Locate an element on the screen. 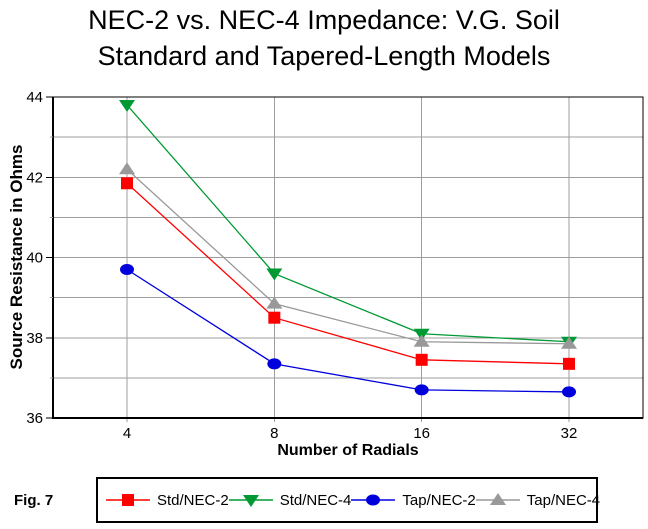 This screenshot has height=529, width=648. legend-label: Tap/NEC-2 is located at coordinates (439, 500).